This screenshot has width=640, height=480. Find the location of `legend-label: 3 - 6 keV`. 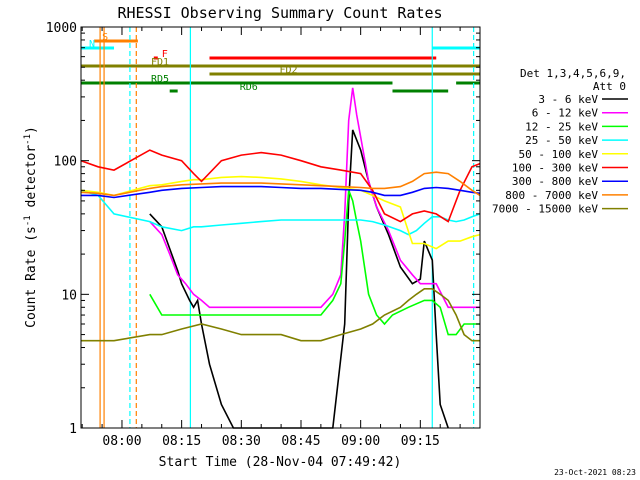

legend-label: 3 - 6 keV is located at coordinates (568, 99).